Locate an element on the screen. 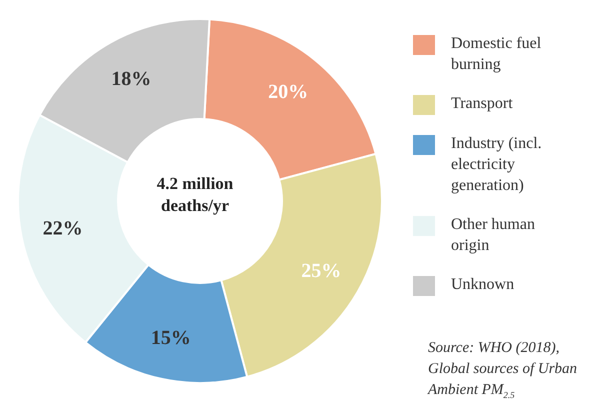 Image resolution: width=595 pixels, height=405 pixels. data-label: 18% is located at coordinates (131, 79).